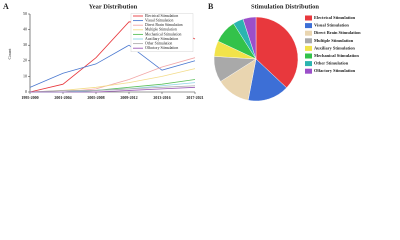 The image size is (400, 240). What do you see at coordinates (25, 13) in the screenshot?
I see `y-tick-label: 50` at bounding box center [25, 13].